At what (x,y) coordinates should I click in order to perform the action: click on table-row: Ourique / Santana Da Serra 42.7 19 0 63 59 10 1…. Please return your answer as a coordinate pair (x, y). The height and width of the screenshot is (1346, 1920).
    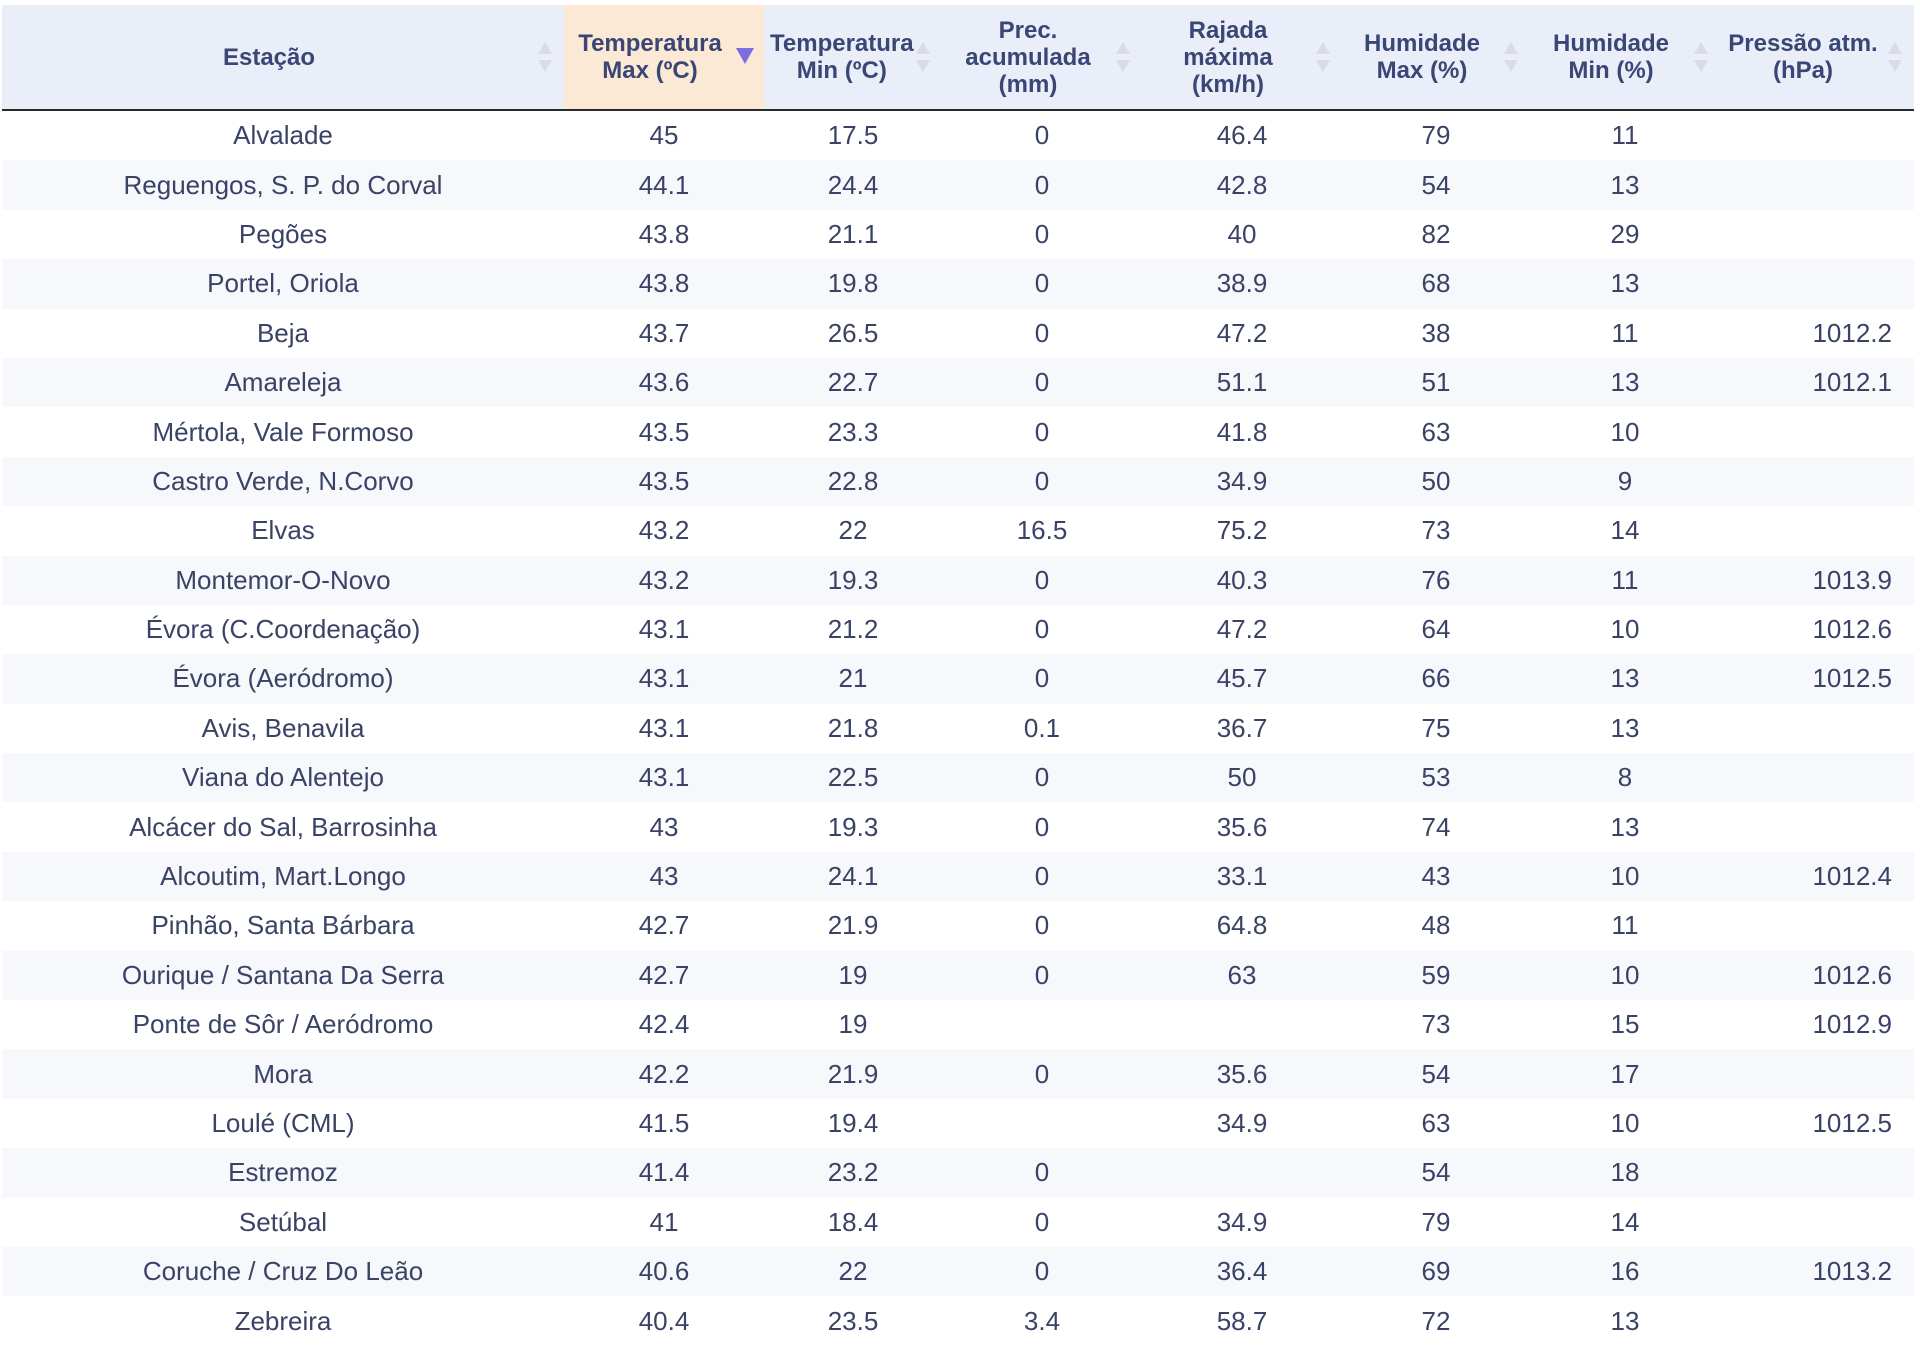
    Looking at the image, I should click on (958, 975).